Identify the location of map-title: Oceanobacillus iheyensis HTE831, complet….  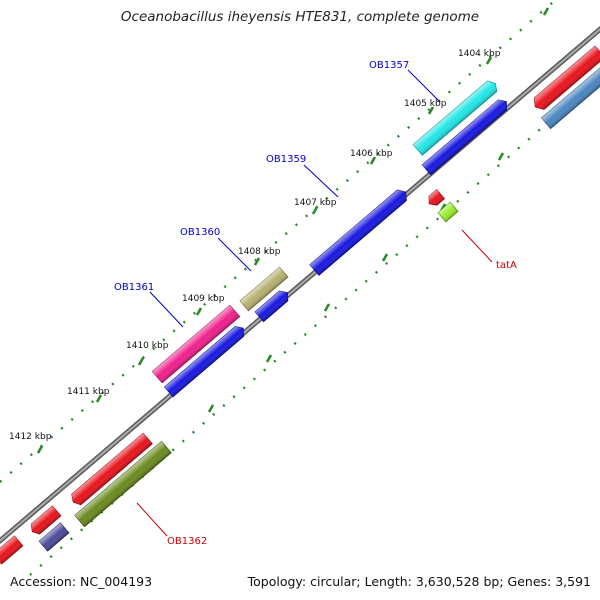
(300, 17).